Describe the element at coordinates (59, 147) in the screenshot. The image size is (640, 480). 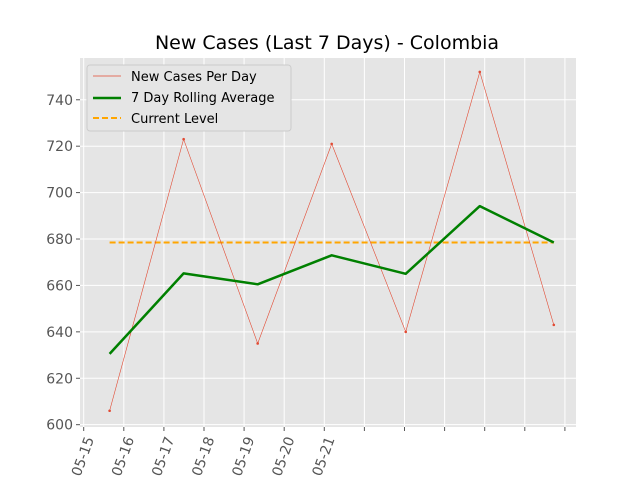
I see `y-tick-label: 720` at that location.